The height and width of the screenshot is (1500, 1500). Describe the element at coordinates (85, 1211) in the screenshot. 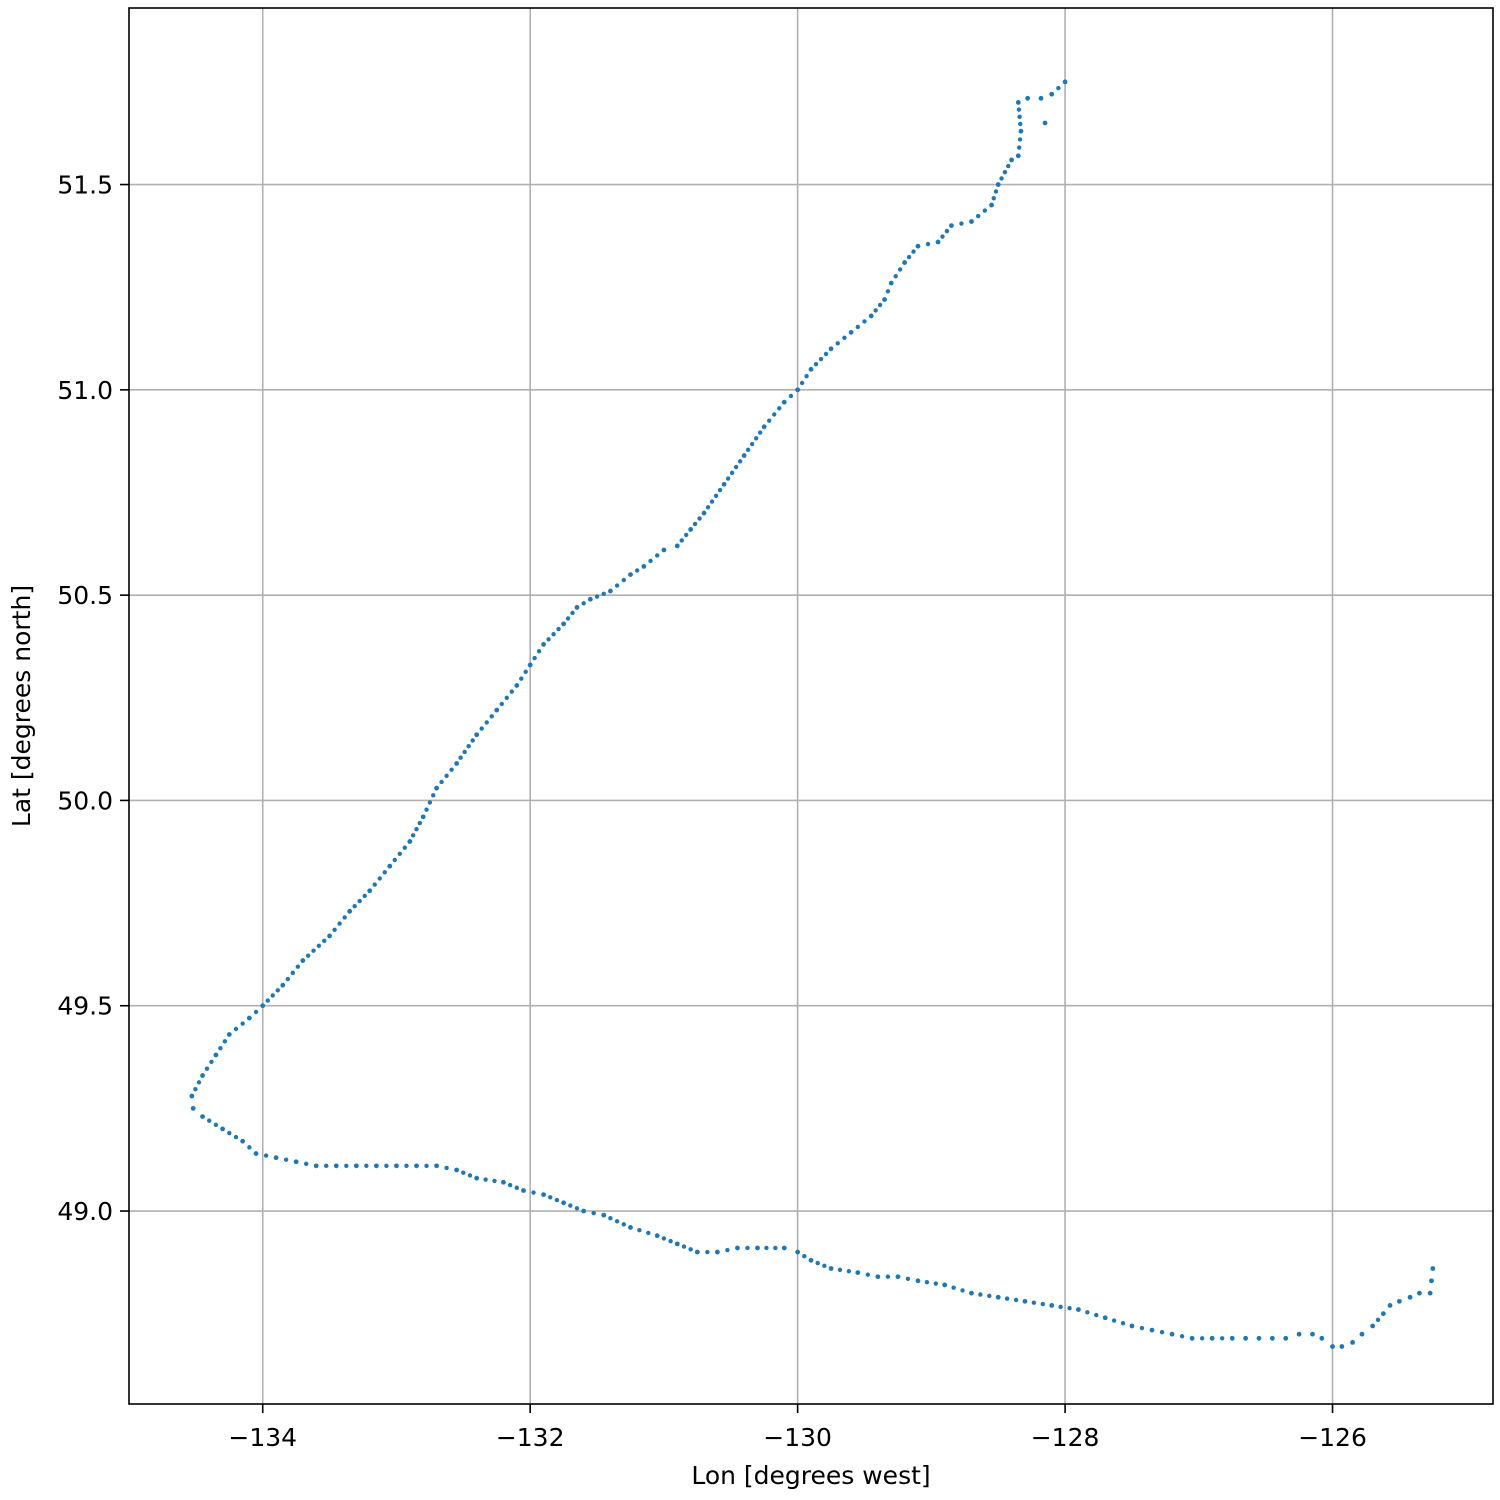

I see `y-tick-label: 49.0` at that location.